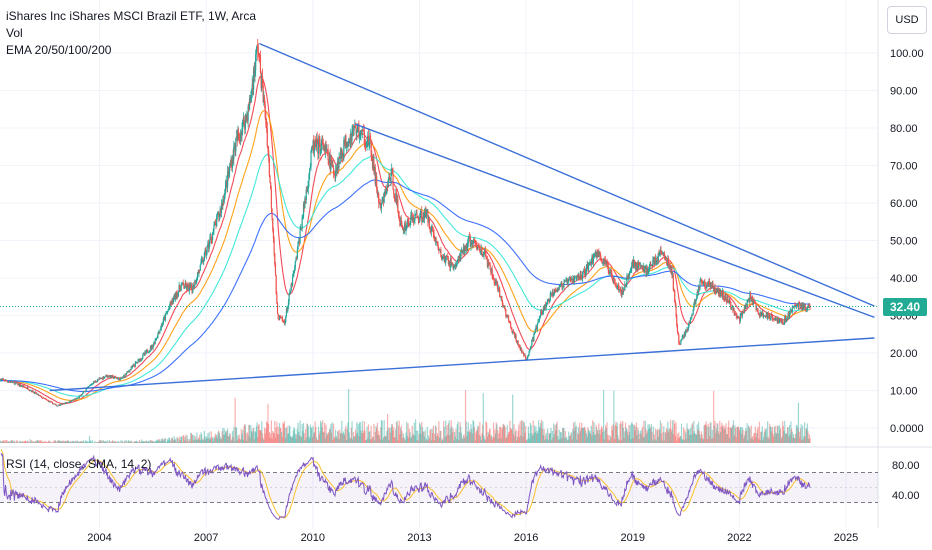 The height and width of the screenshot is (550, 932). Describe the element at coordinates (59, 50) in the screenshot. I see `legend-ema: EMA 20/50/100/200` at that location.